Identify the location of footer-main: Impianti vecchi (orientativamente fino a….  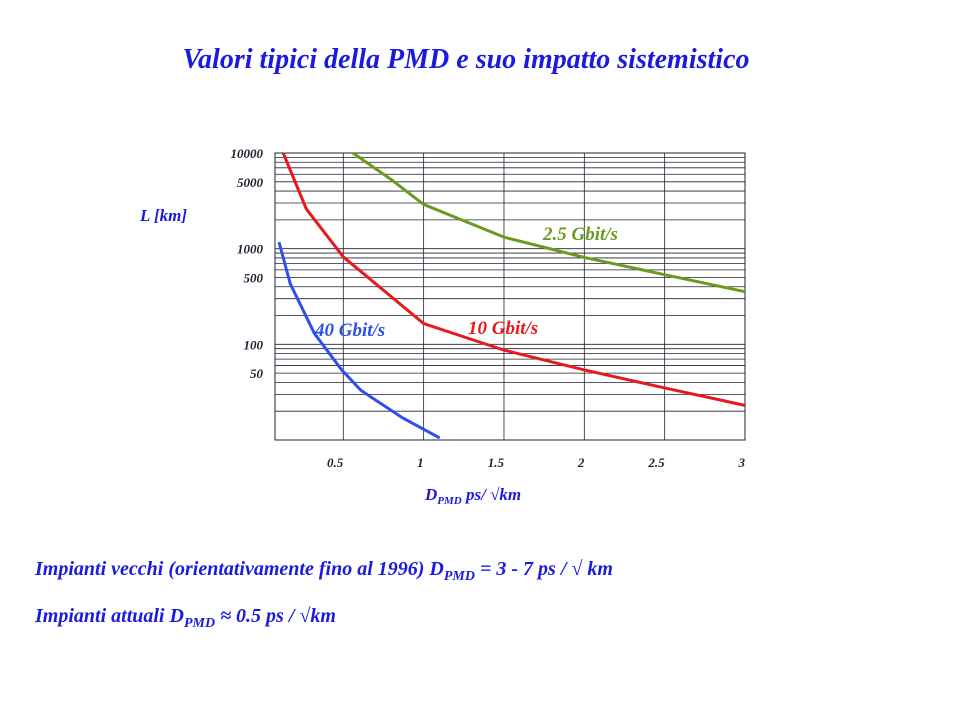
(239, 569).